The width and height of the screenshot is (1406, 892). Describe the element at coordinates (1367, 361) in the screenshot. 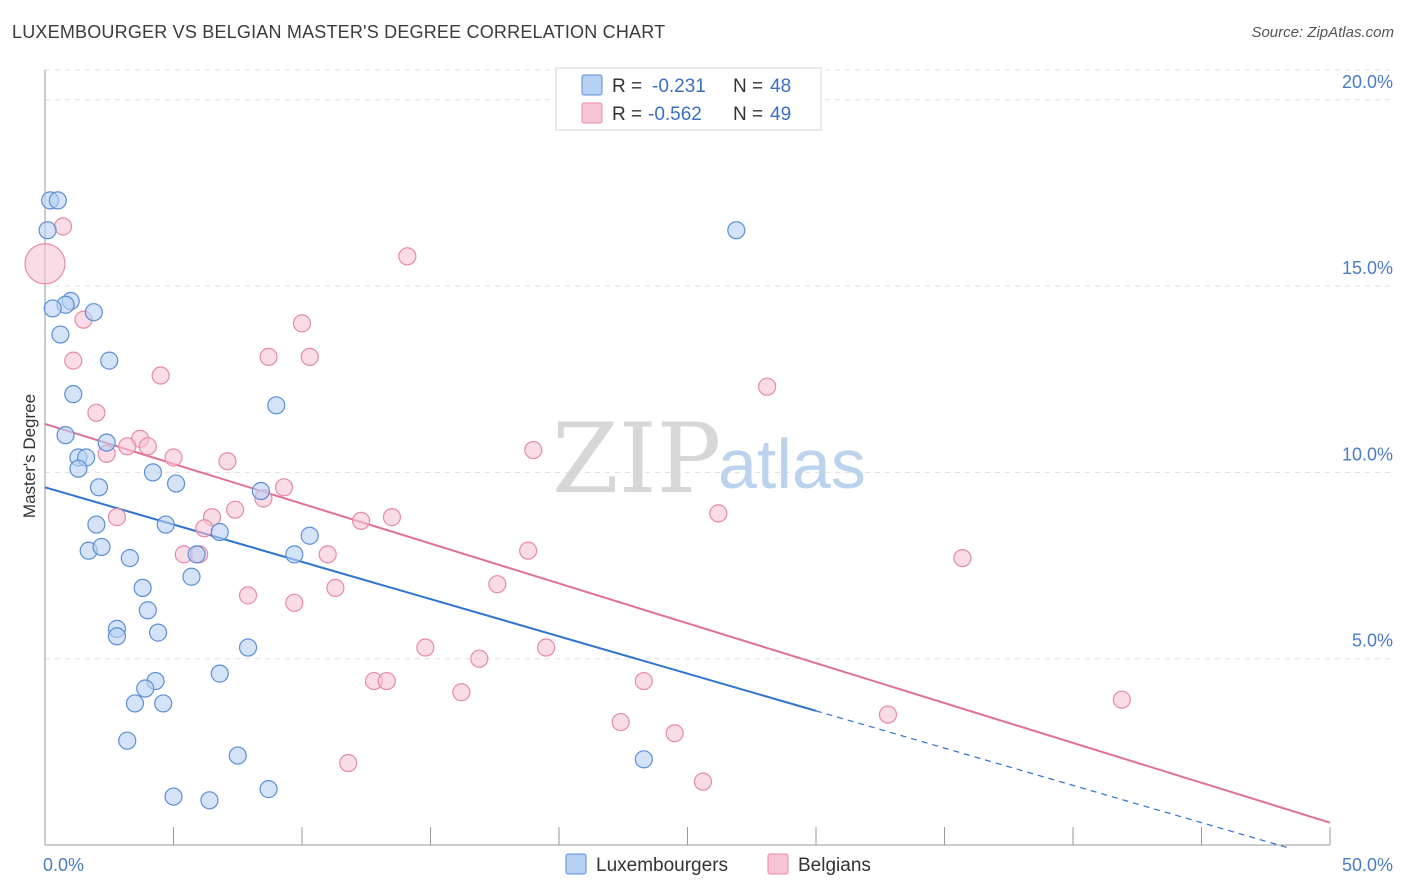

I see `y-tick-labels: 5.0% 10.0% 15.0% 20.0%` at that location.